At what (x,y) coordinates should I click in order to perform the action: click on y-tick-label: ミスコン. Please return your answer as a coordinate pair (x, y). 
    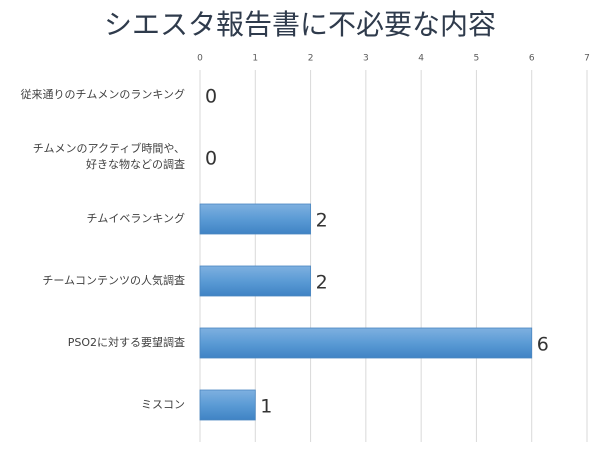
    Looking at the image, I should click on (163, 404).